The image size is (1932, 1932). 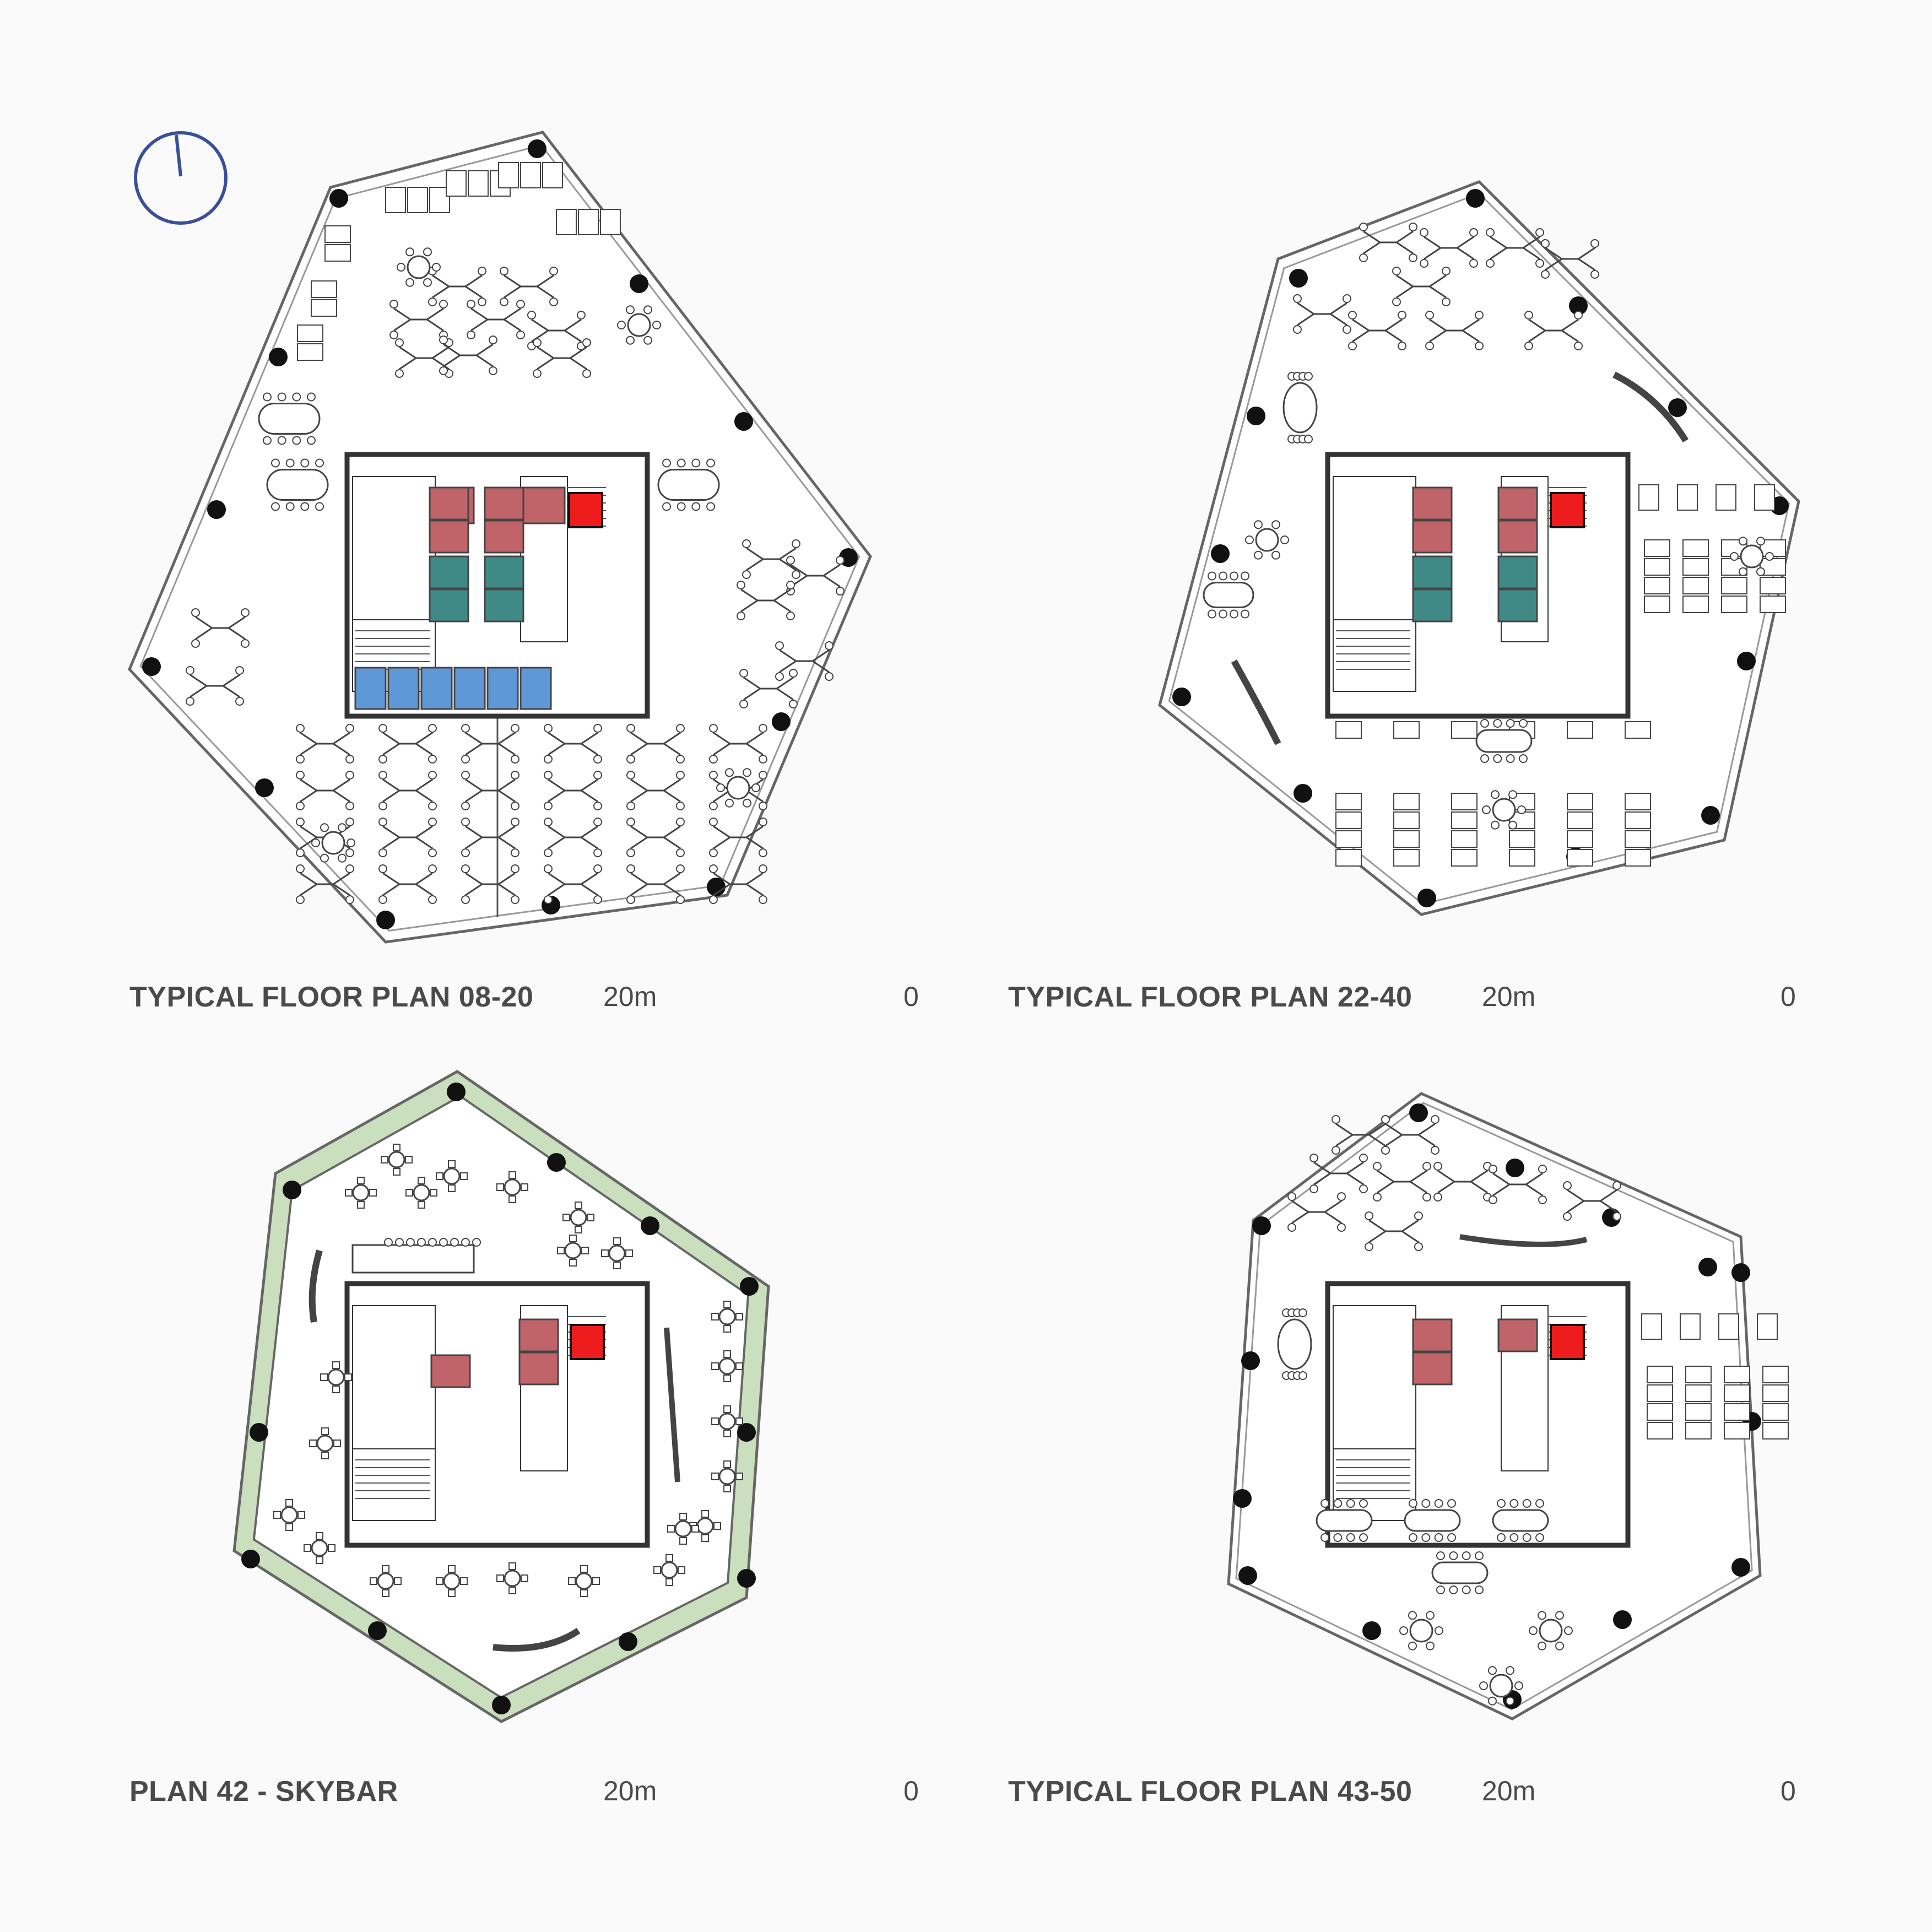 What do you see at coordinates (1421, 1631) in the screenshot?
I see `round-table` at bounding box center [1421, 1631].